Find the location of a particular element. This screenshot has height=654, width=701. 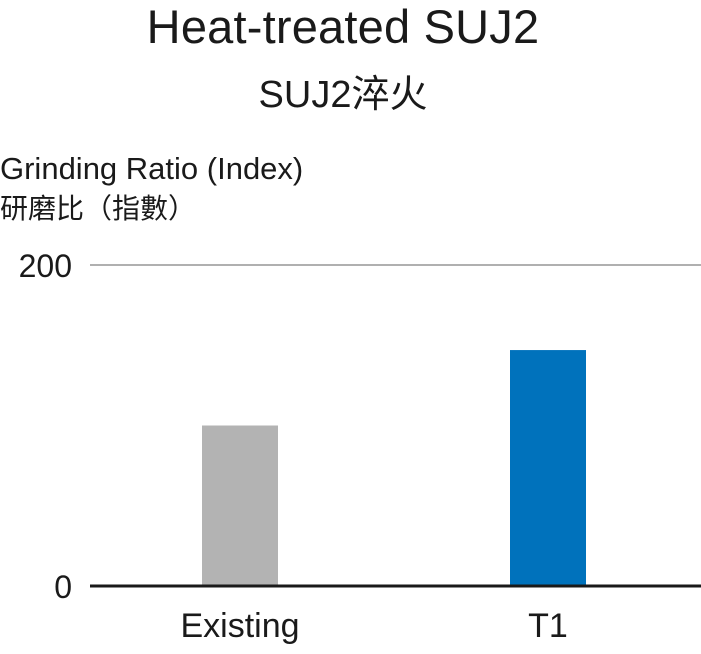

x-tick-label-t1: T1 is located at coordinates (548, 626).